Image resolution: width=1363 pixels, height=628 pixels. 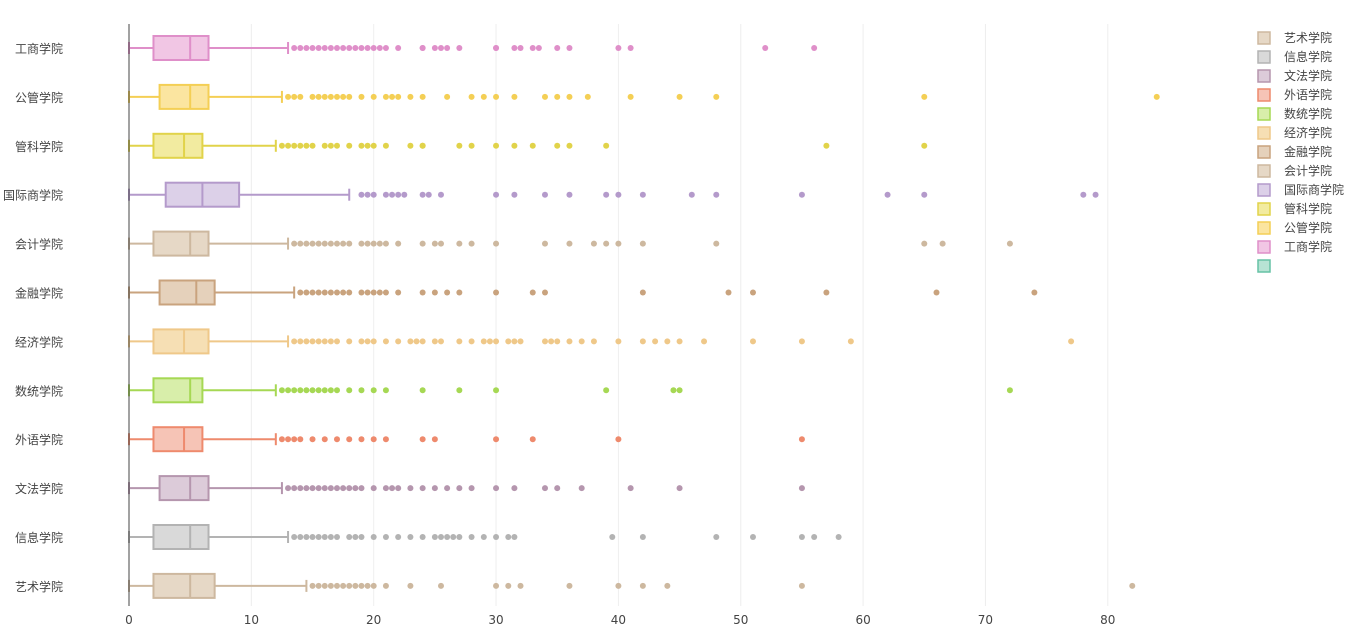 What do you see at coordinates (1294, 151) in the screenshot?
I see `legend-item: 金融学院` at bounding box center [1294, 151].